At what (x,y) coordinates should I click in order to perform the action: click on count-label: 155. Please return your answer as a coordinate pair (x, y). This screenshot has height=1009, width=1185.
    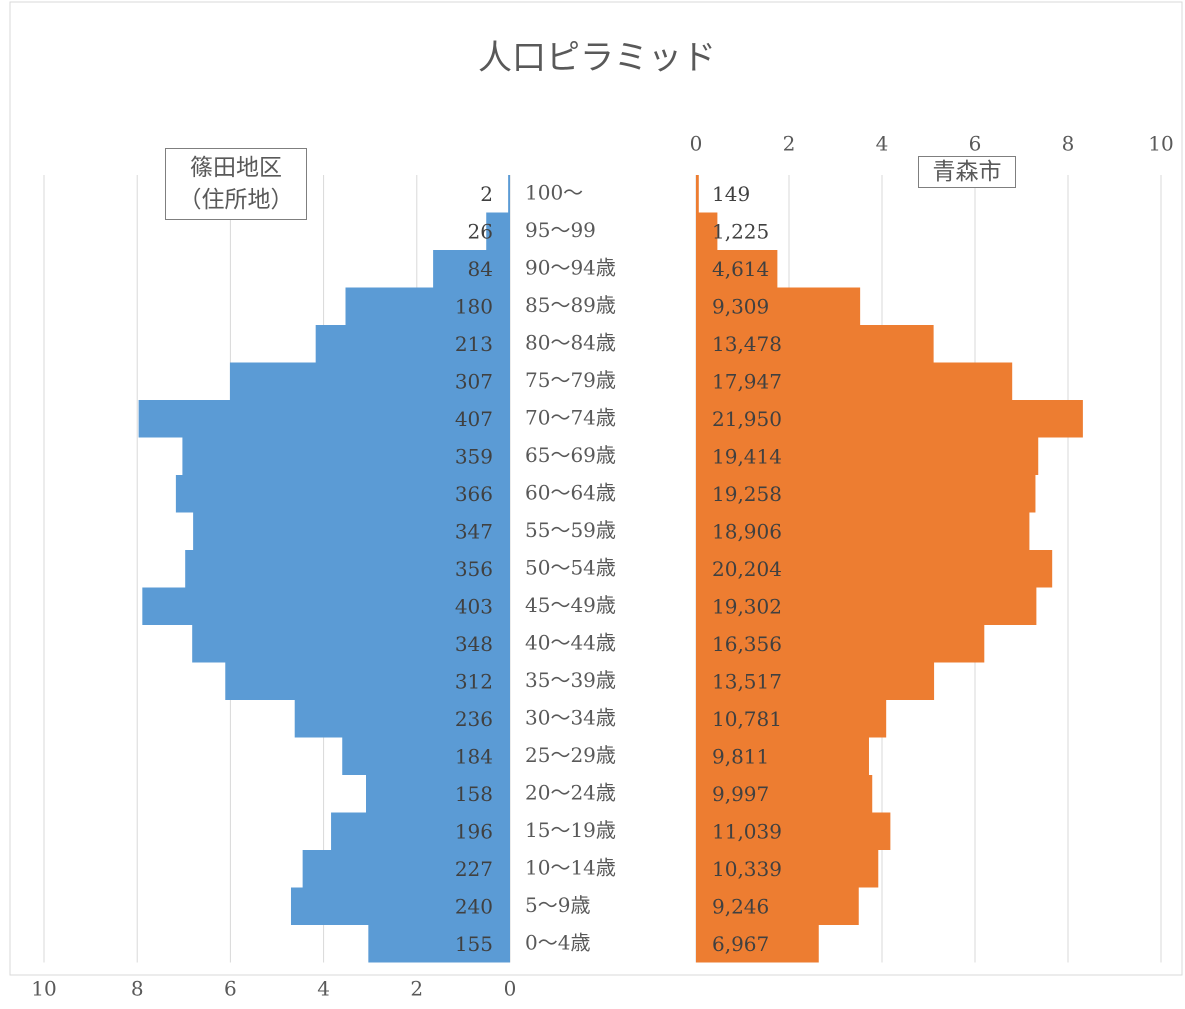
    Looking at the image, I should click on (474, 944).